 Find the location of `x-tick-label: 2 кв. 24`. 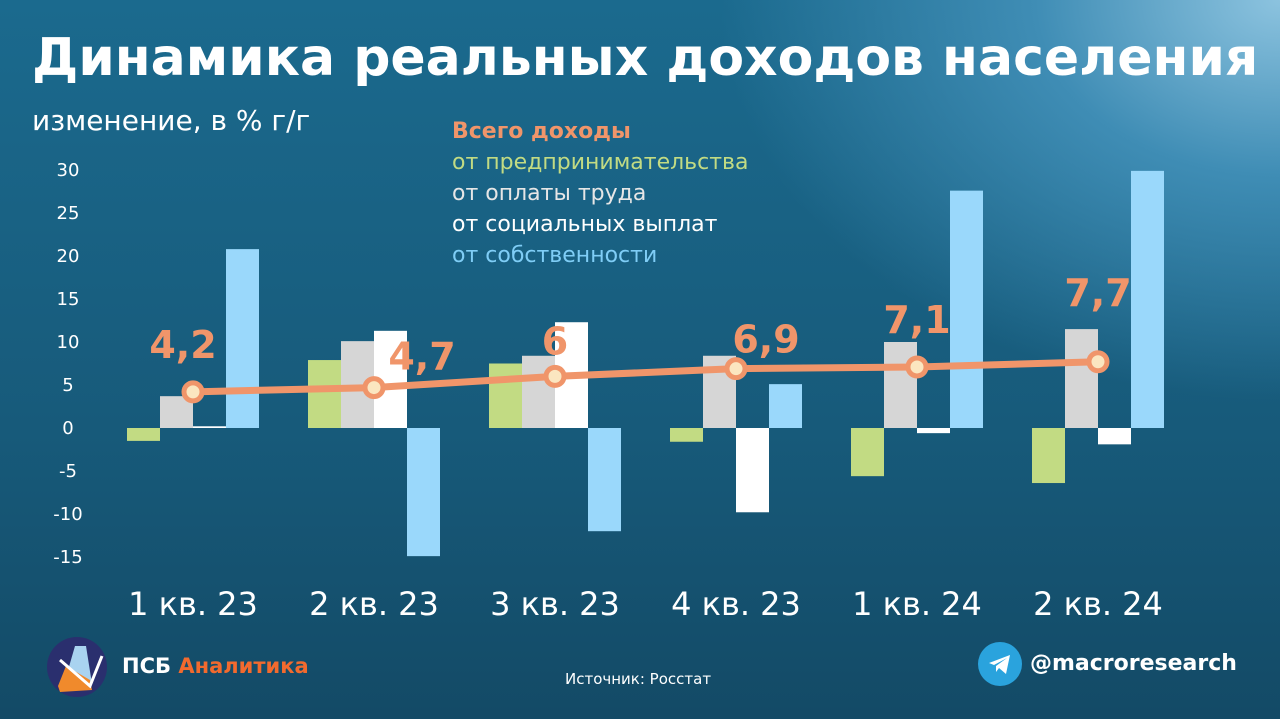

x-tick-label: 2 кв. 24 is located at coordinates (1098, 604).